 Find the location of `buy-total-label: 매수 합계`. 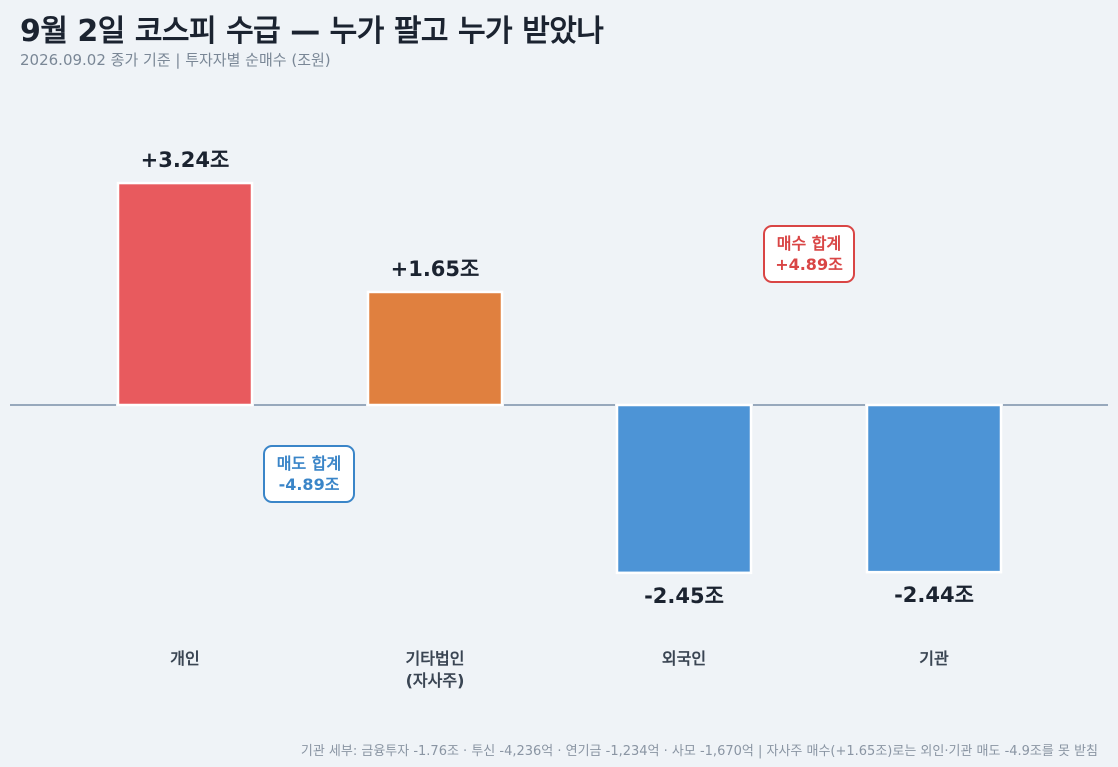

buy-total-label: 매수 합계 is located at coordinates (809, 243).